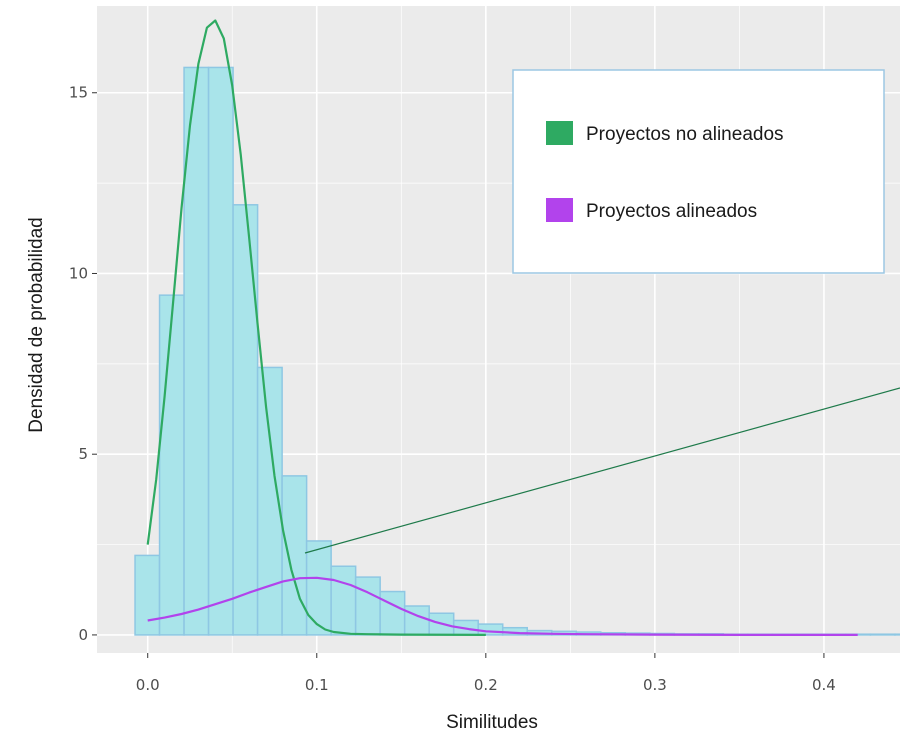  I want to click on y-axis-ticks: 0 5 10 15, so click(83, 364).